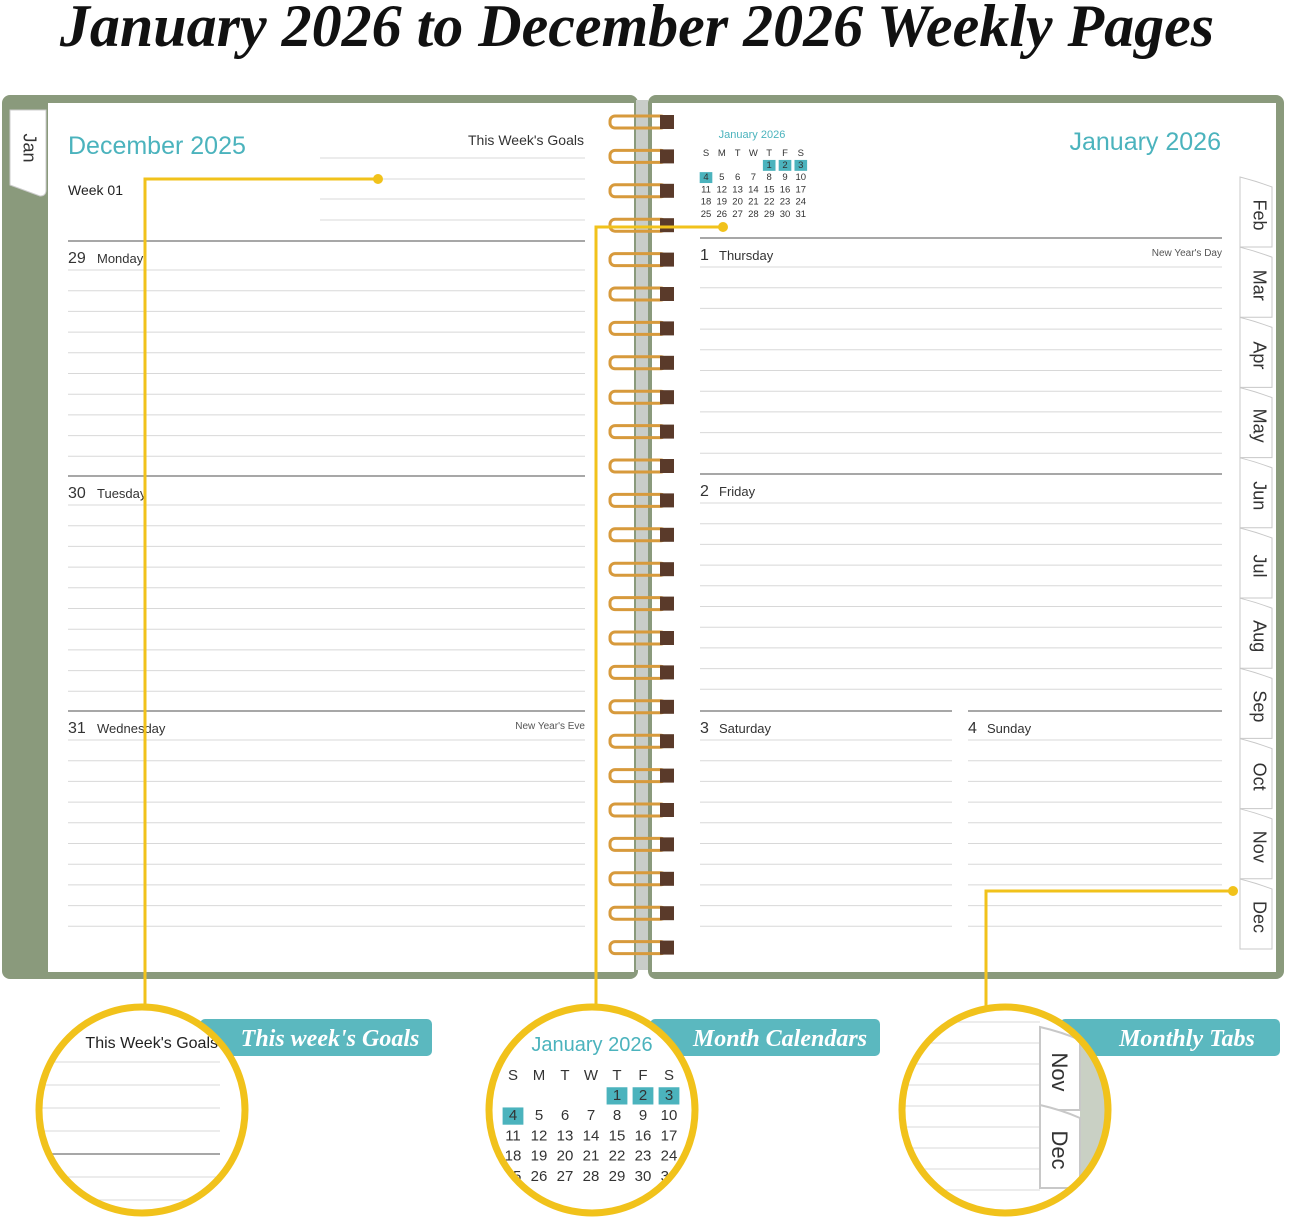 The image size is (1294, 1223). Describe the element at coordinates (1186, 1039) in the screenshot. I see `callout-label: Monthly Tabs` at that location.